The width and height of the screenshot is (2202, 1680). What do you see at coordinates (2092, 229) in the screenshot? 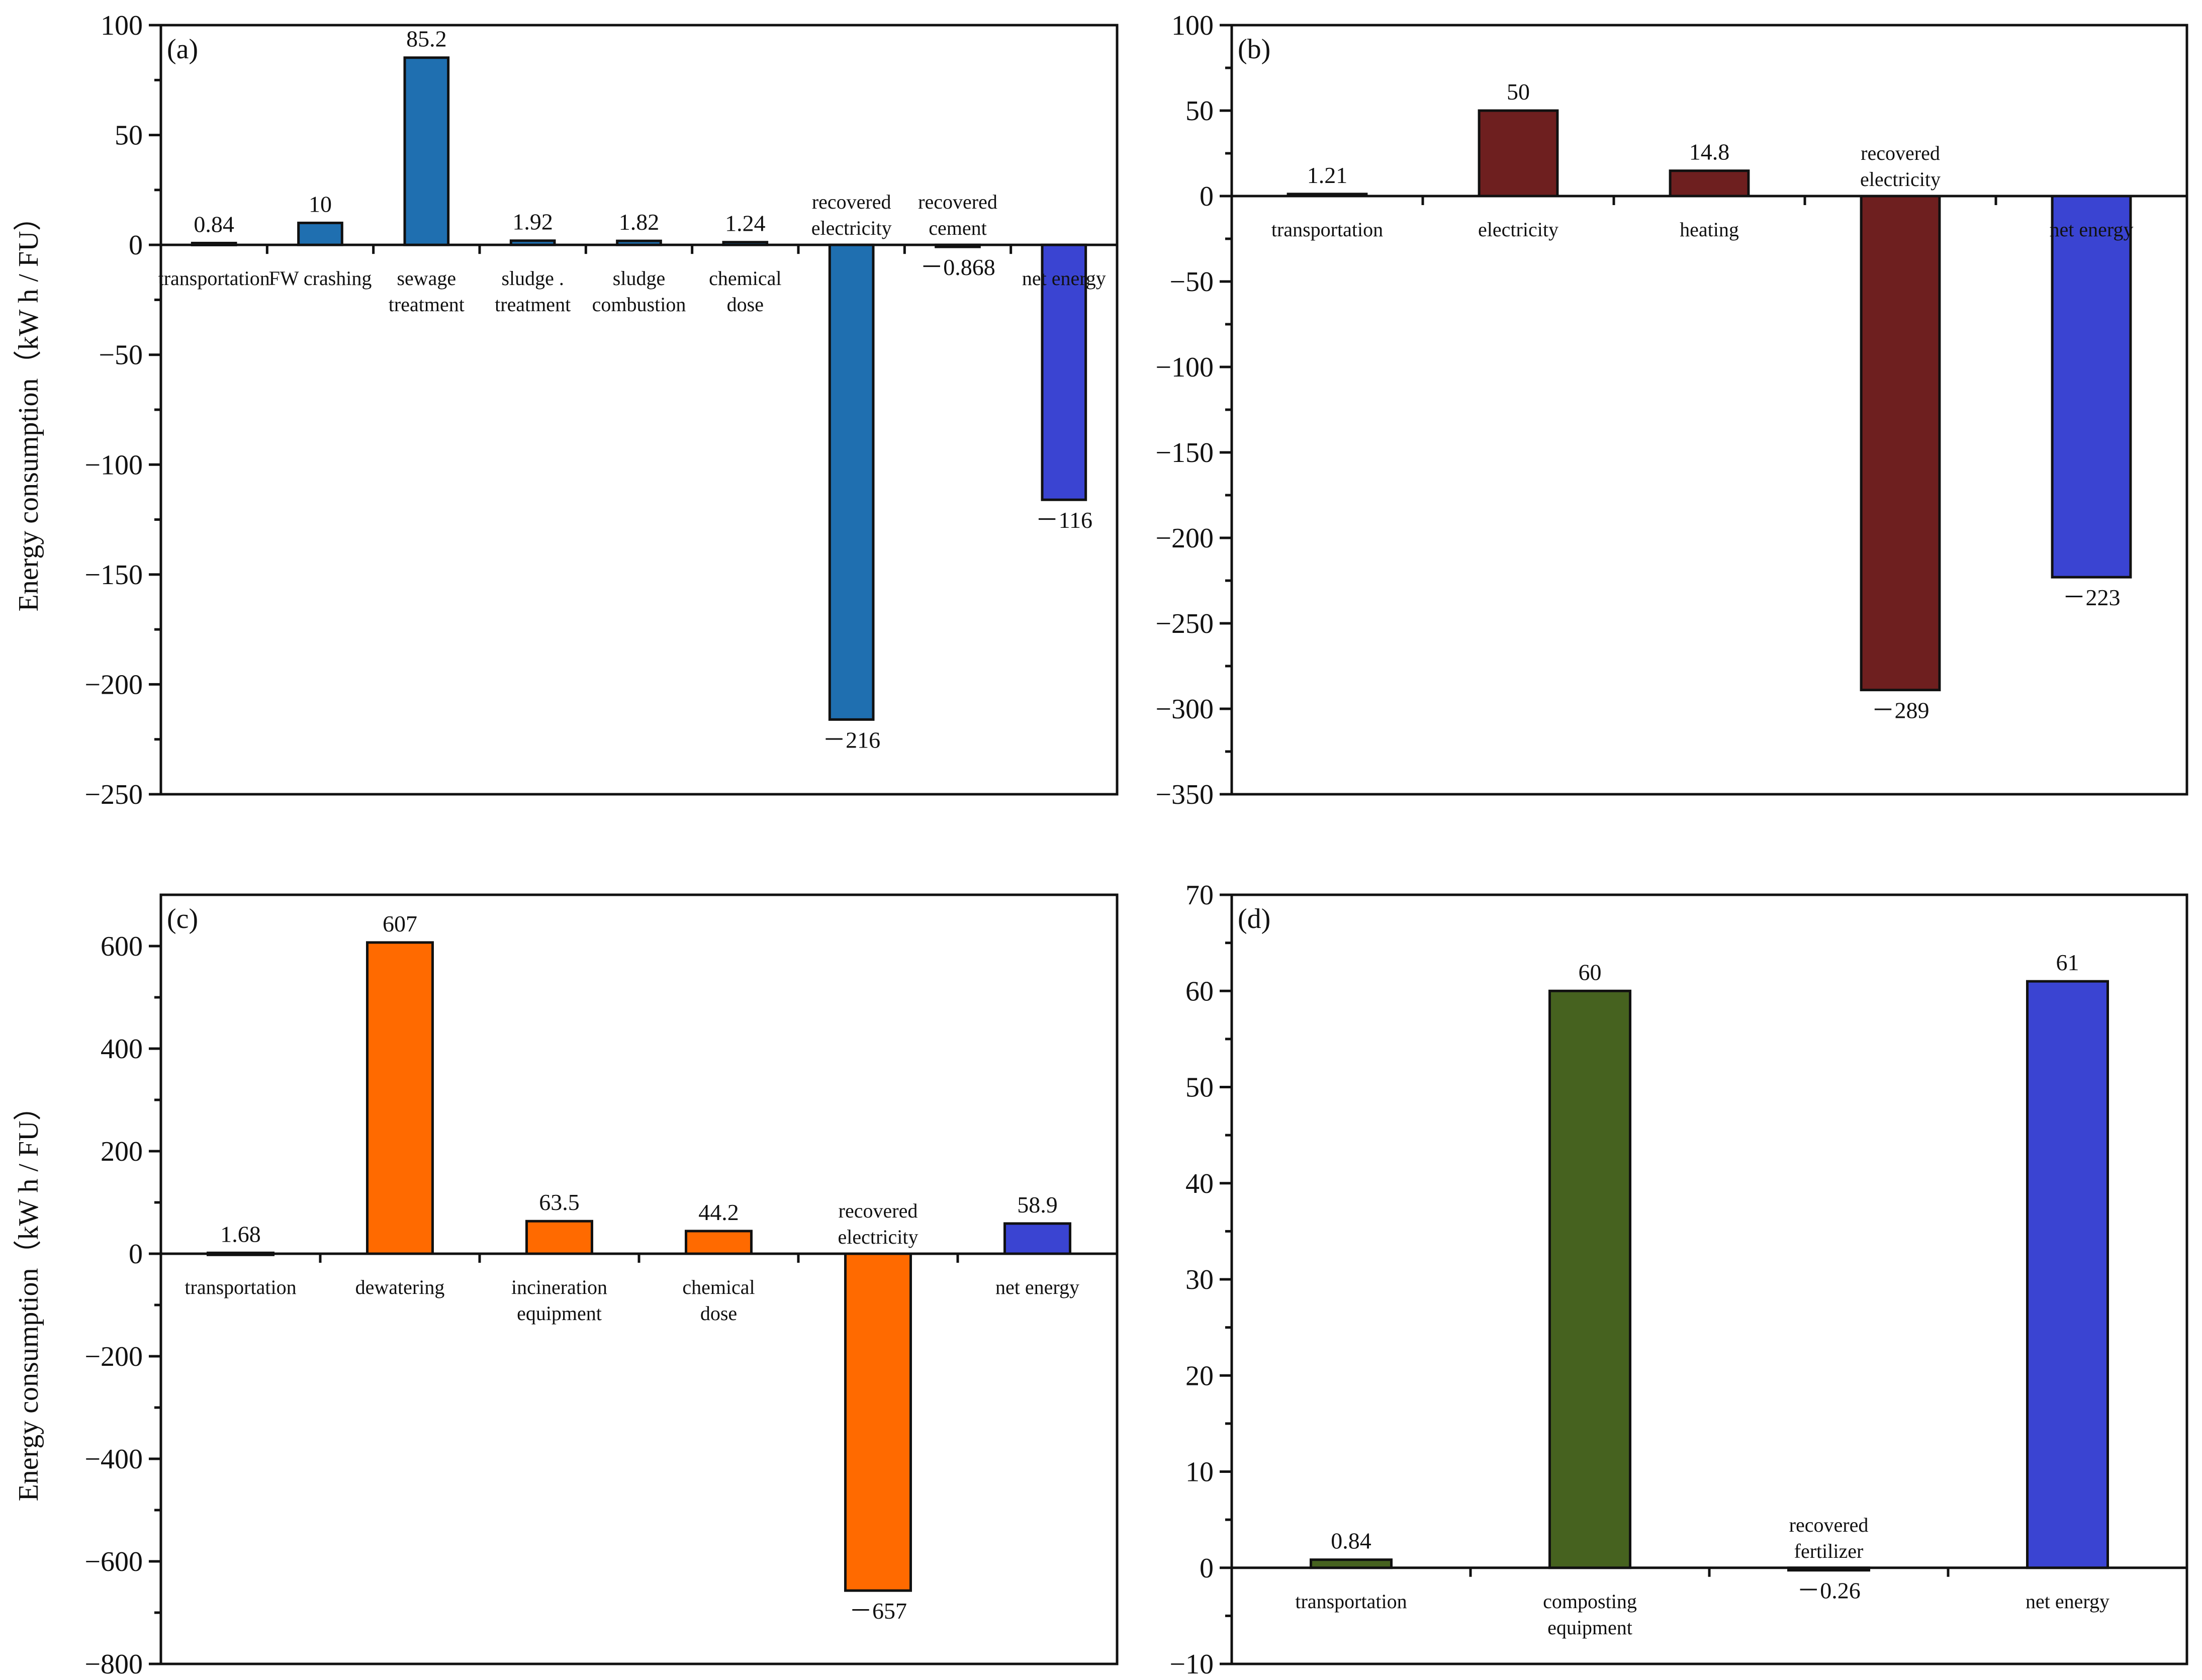
I see `category-label-b-5: net energy` at bounding box center [2092, 229].